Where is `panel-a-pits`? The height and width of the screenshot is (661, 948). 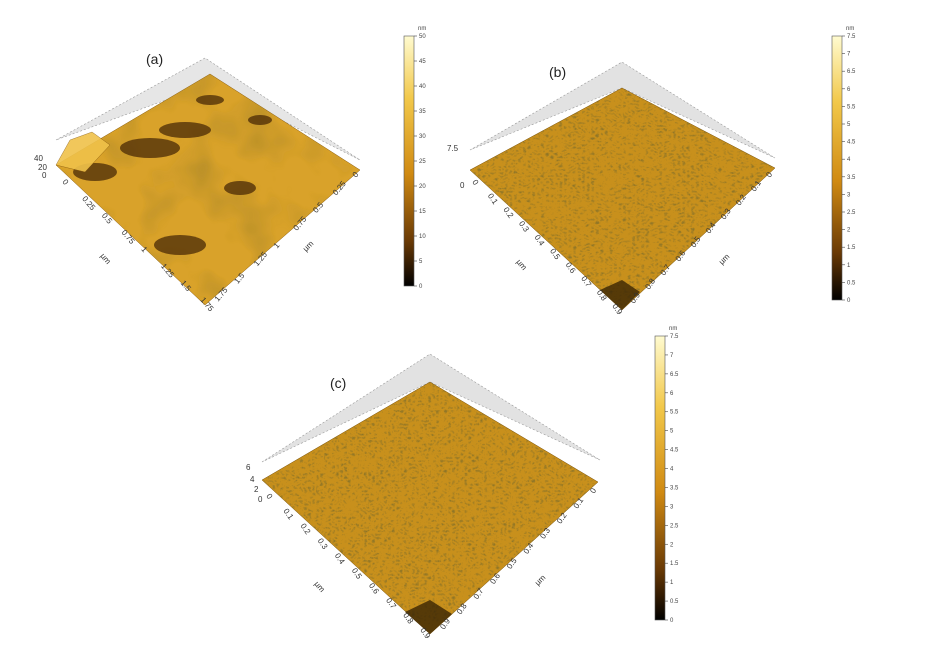 panel-a-pits is located at coordinates (172, 175).